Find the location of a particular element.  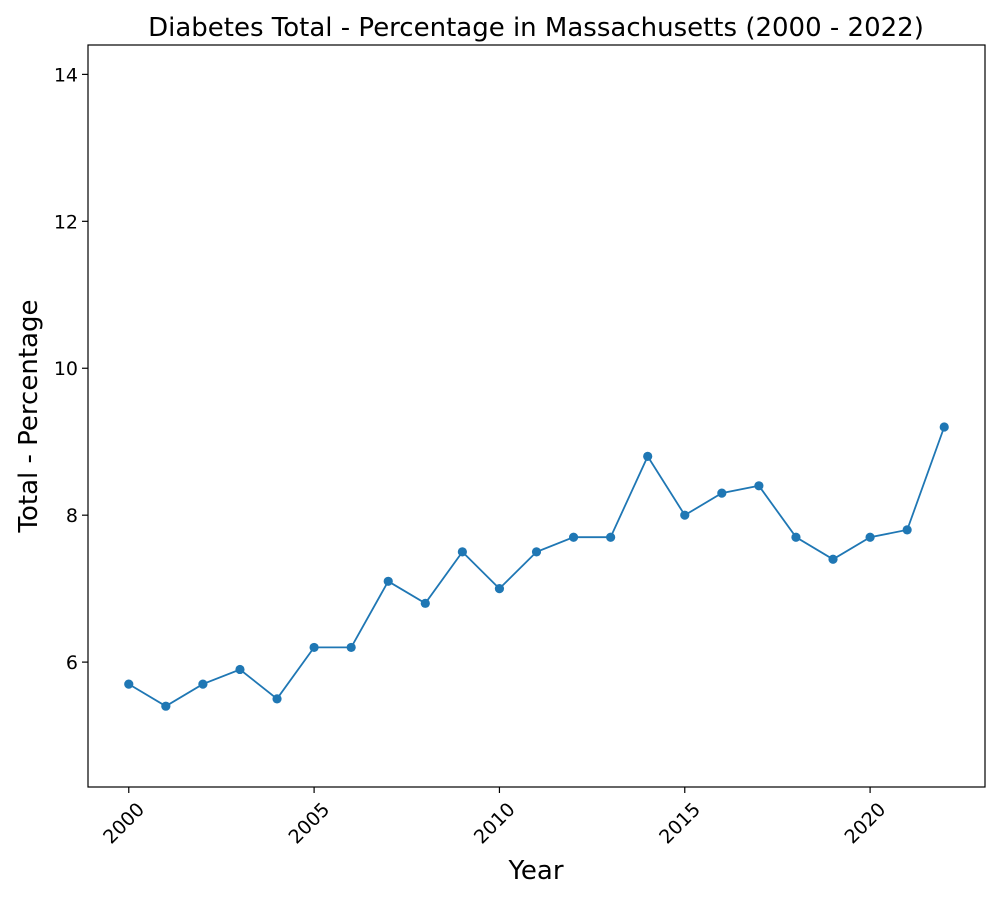

y-tick-label: 8 is located at coordinates (72, 516).